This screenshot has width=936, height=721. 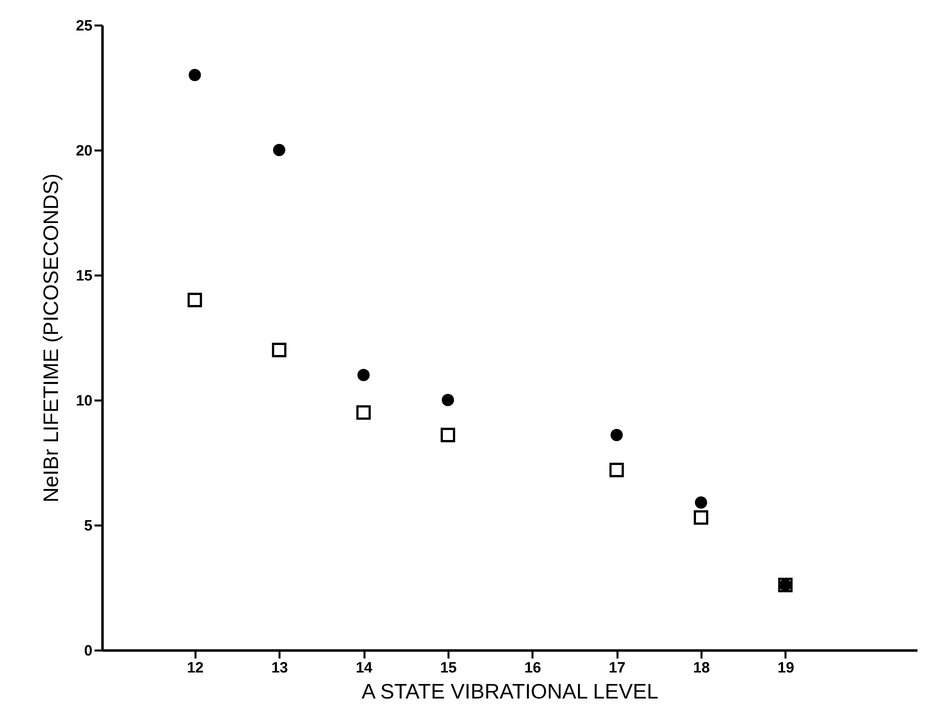 I want to click on x-axis-title: A STATE VIBRATIONAL LEVEL, so click(x=510, y=692).